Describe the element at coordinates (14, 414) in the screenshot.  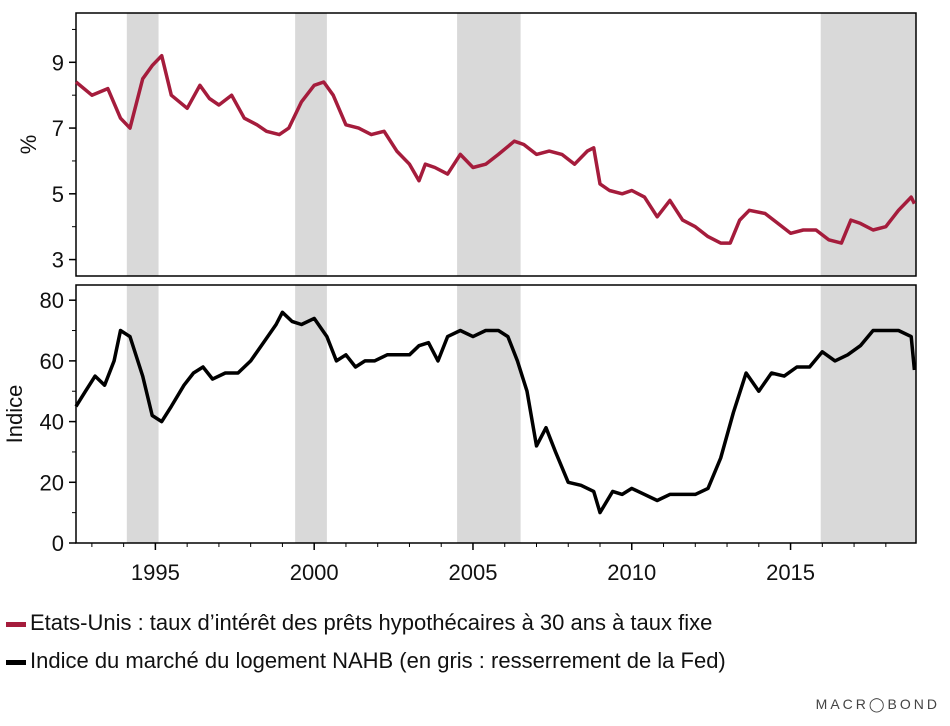
I see `y-axis-label-1: Indice` at that location.